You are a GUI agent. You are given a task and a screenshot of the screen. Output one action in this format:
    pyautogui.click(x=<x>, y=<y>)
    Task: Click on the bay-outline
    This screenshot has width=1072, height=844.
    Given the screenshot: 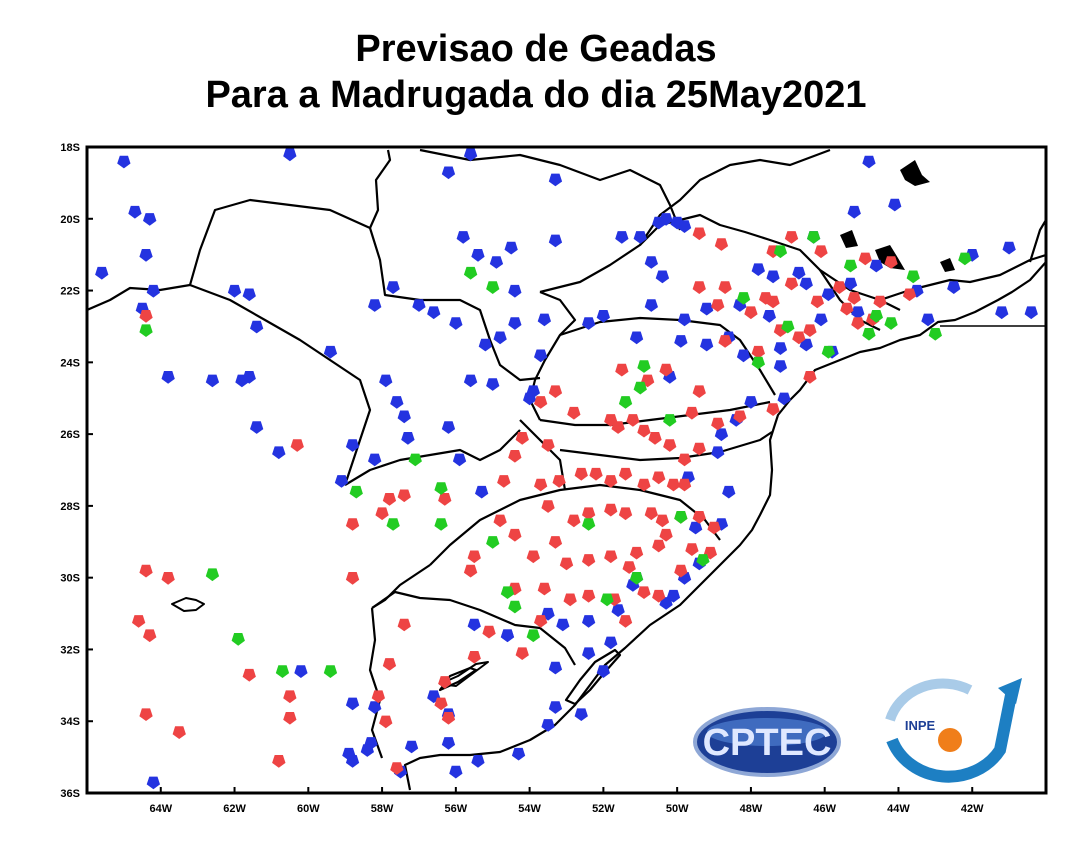 What is the action you would take?
    pyautogui.click(x=464, y=674)
    